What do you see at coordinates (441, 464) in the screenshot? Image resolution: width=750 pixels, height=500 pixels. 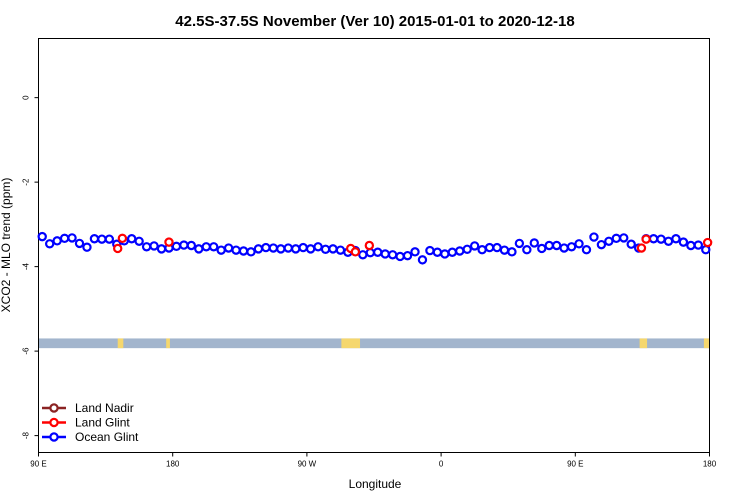 I see `x-tick-label: 0` at bounding box center [441, 464].